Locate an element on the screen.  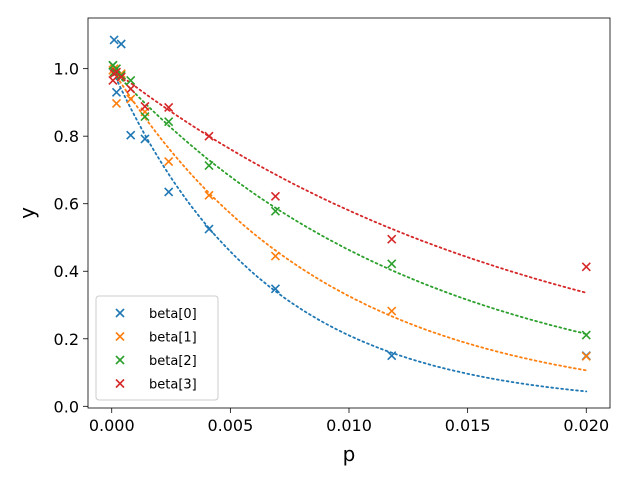
legend-label: beta[3] is located at coordinates (173, 385).